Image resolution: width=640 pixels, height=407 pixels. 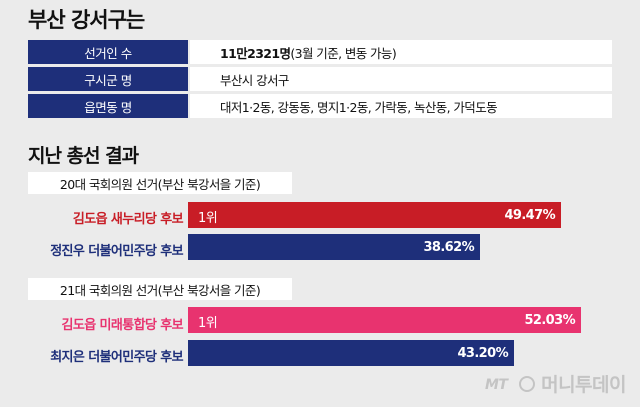 I want to click on candidate-name-21-2: 최지은 더불어민주당 후보, so click(x=116, y=357).